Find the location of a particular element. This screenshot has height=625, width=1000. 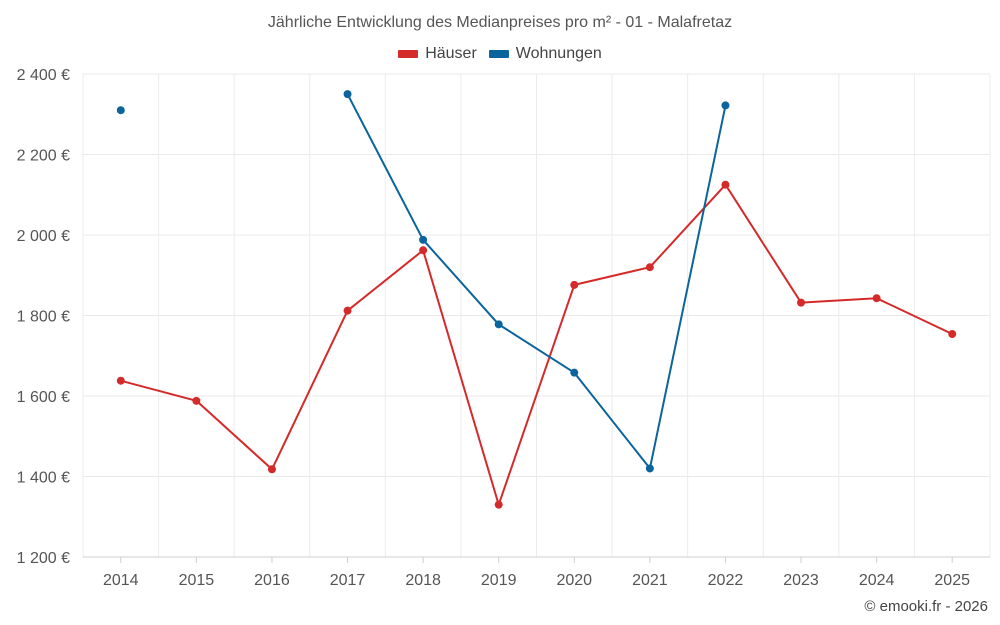

legend-item-haeuser: Häuser is located at coordinates (437, 54).